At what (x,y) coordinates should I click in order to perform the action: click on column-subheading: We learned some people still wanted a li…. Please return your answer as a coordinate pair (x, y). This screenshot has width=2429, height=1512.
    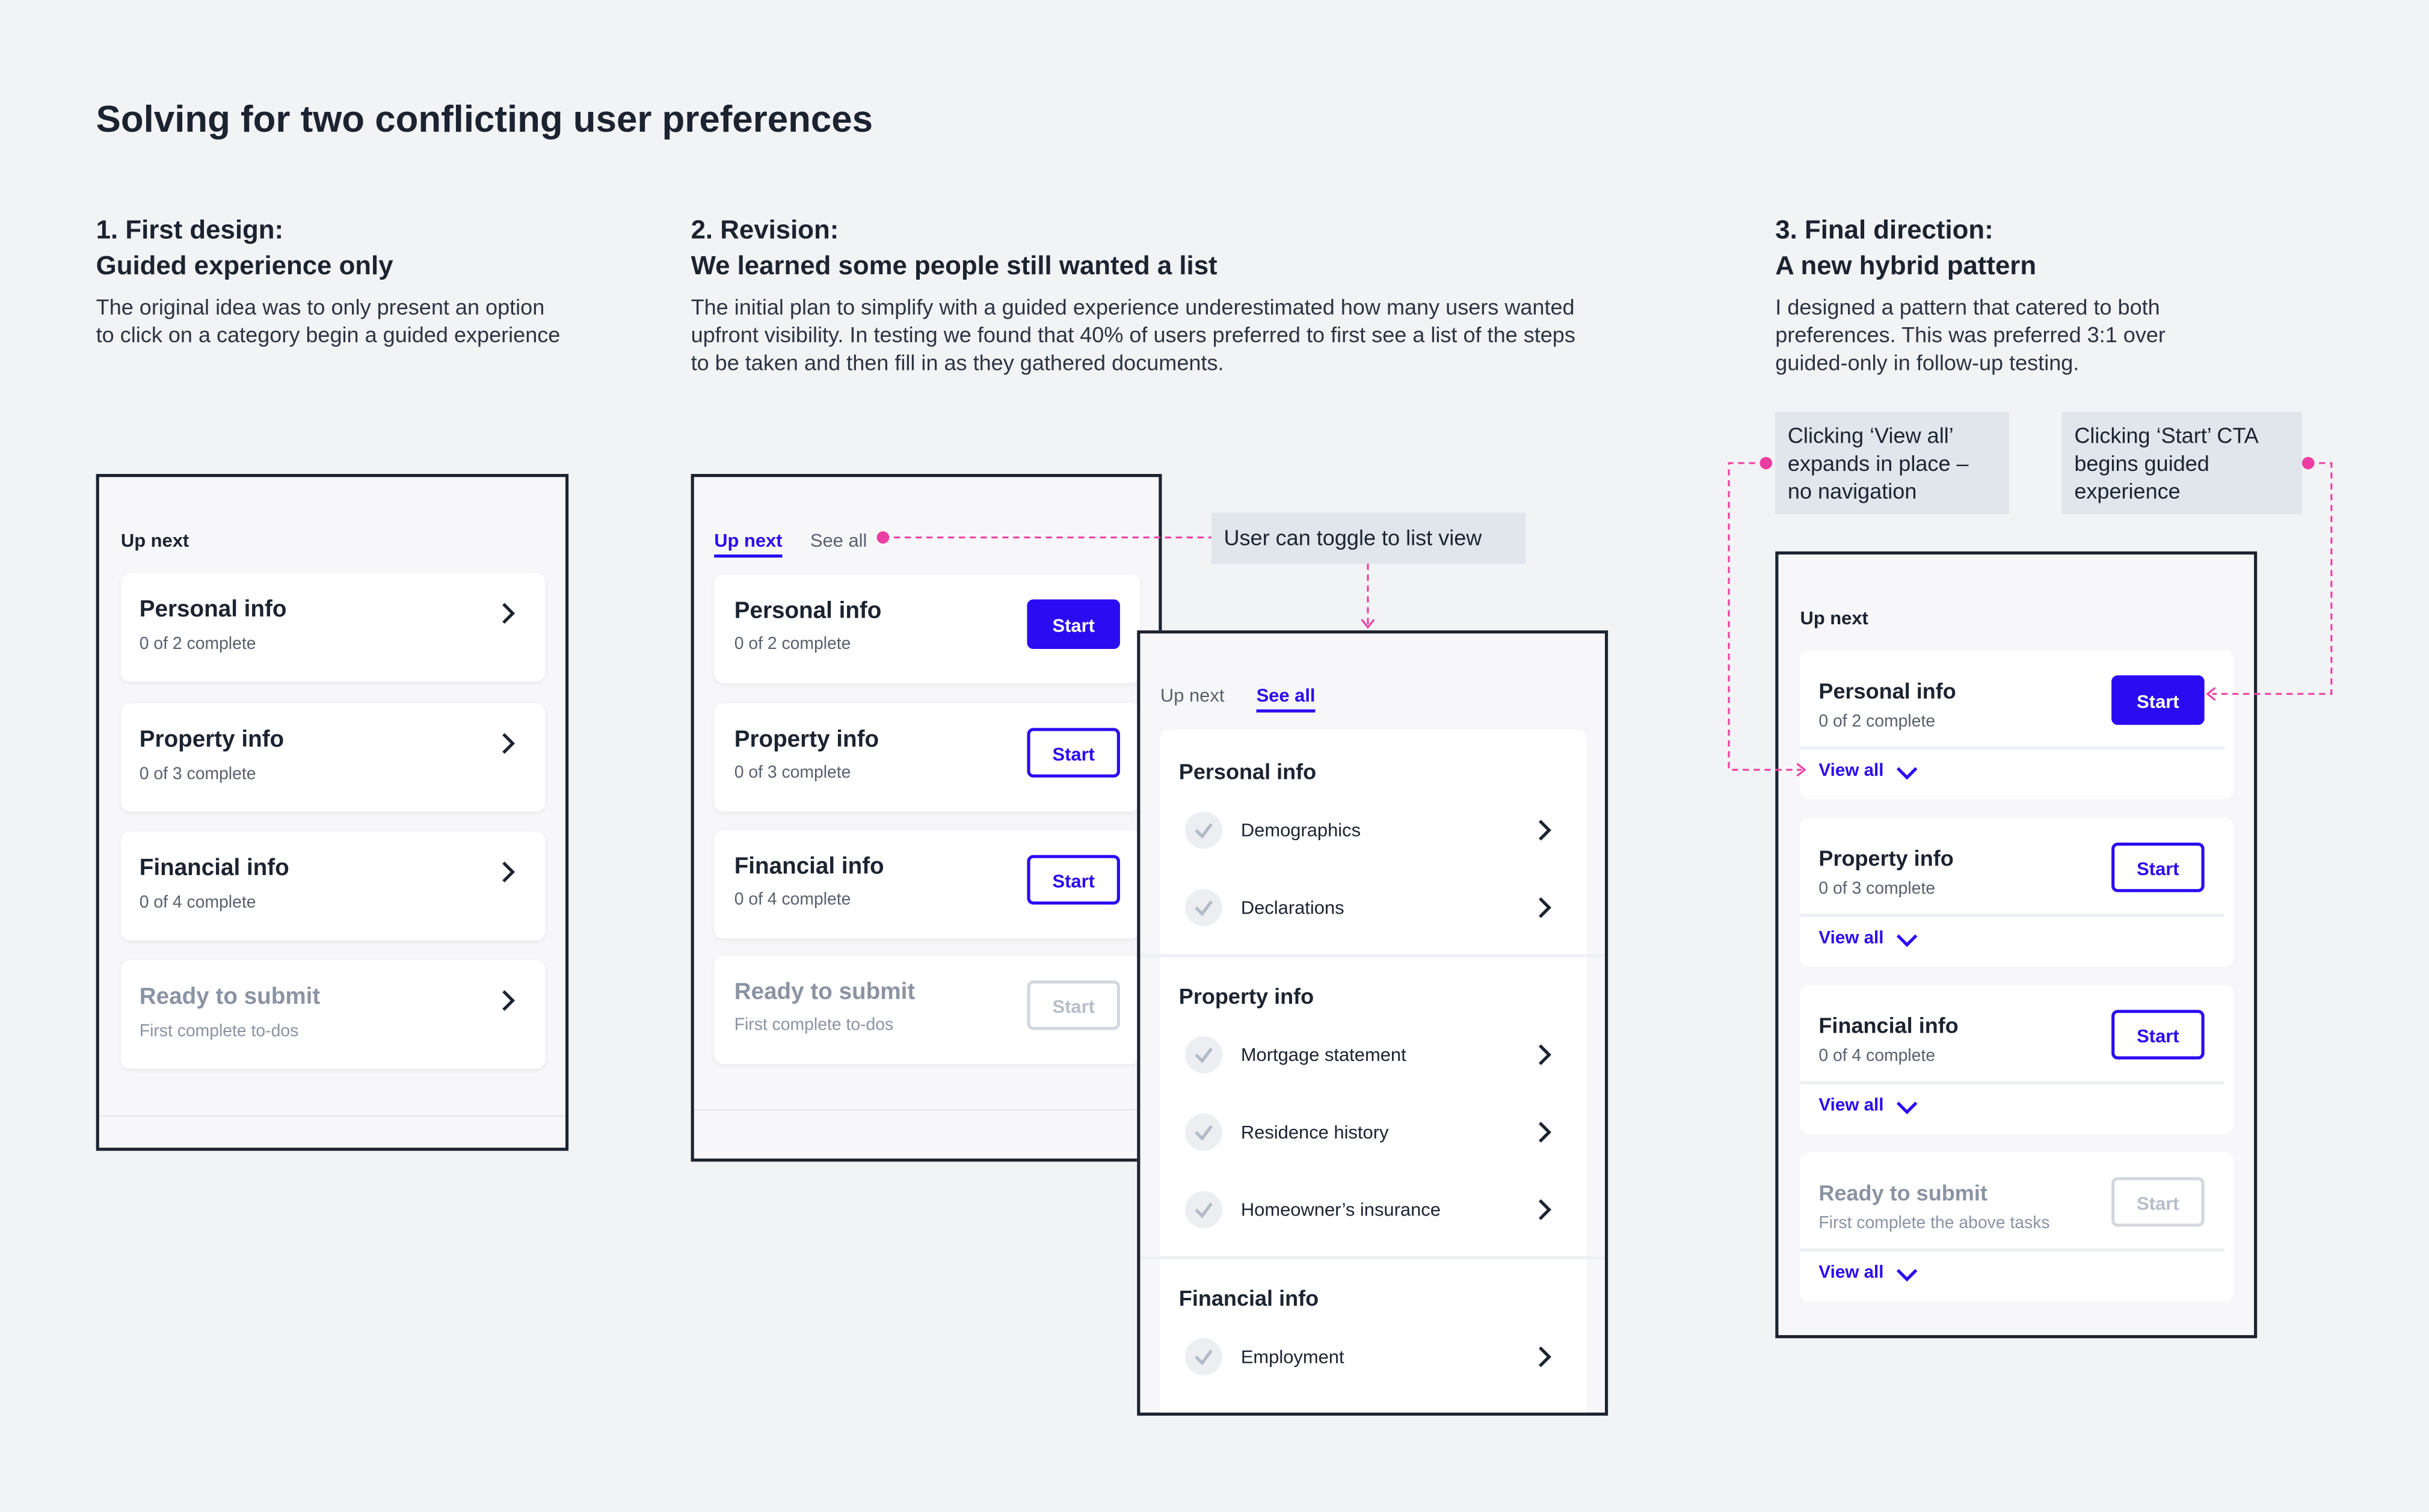
    Looking at the image, I should click on (954, 266).